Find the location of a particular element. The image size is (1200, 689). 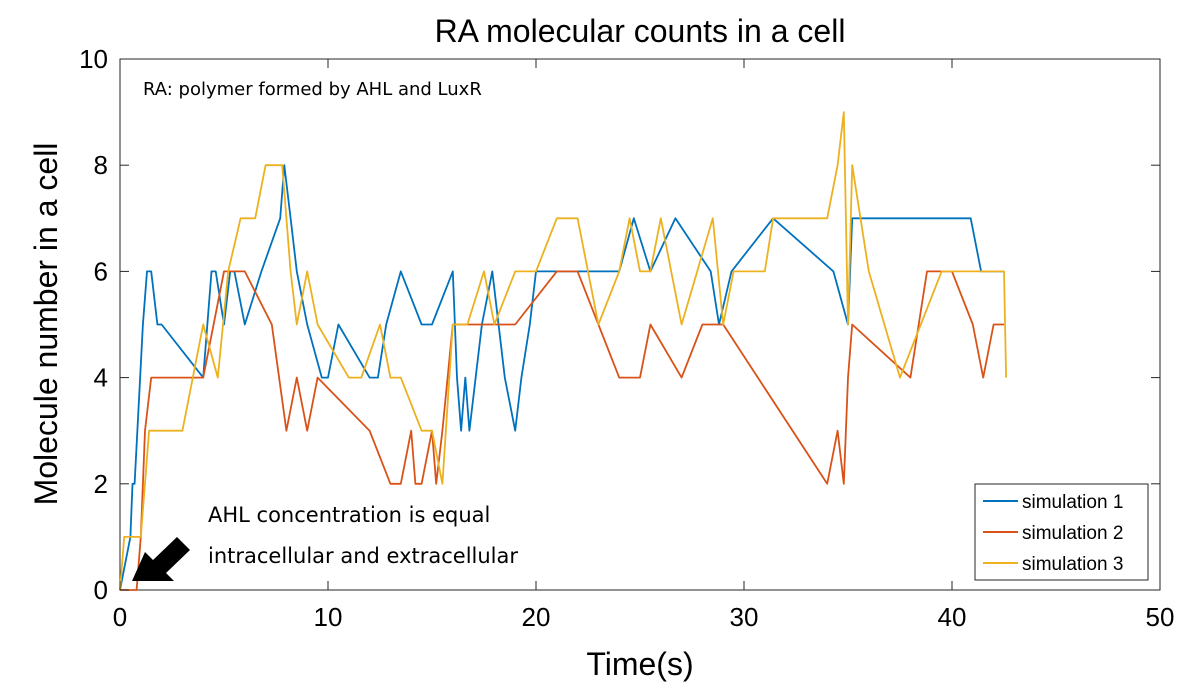

y-tick-label: 0 is located at coordinates (101, 590).